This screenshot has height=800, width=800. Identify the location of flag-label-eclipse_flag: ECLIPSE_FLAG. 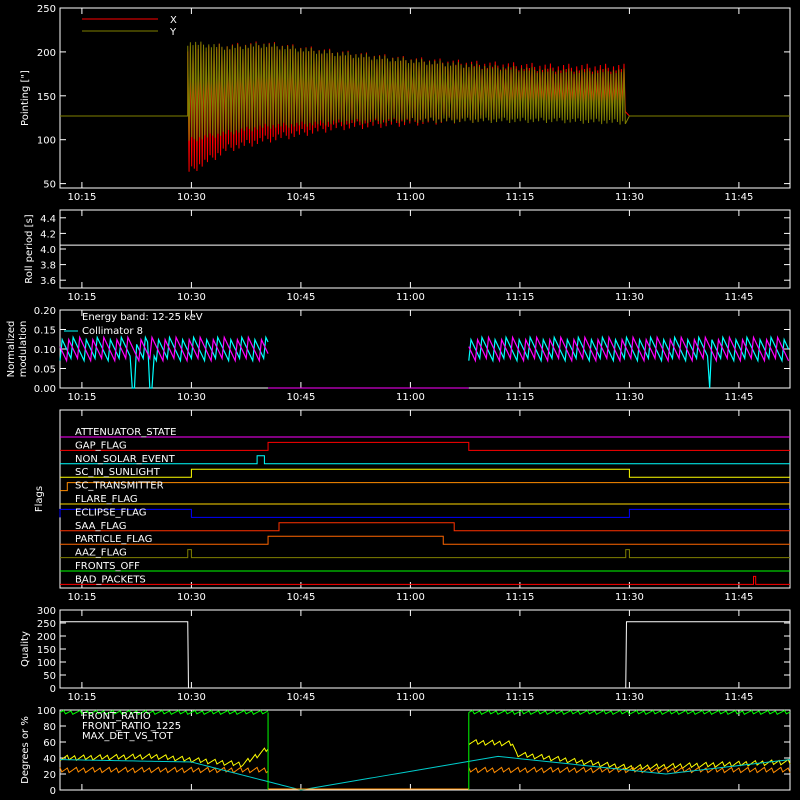
(110, 512).